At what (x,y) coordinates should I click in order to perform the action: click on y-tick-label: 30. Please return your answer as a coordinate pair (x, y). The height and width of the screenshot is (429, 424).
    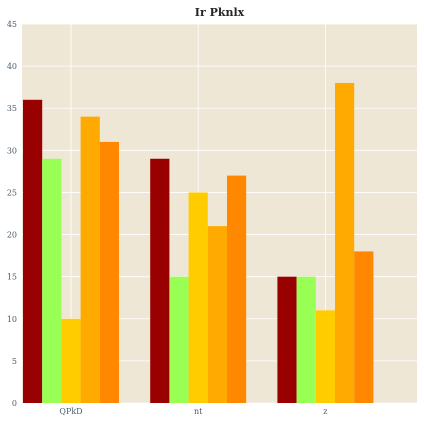
    Looking at the image, I should click on (12, 150).